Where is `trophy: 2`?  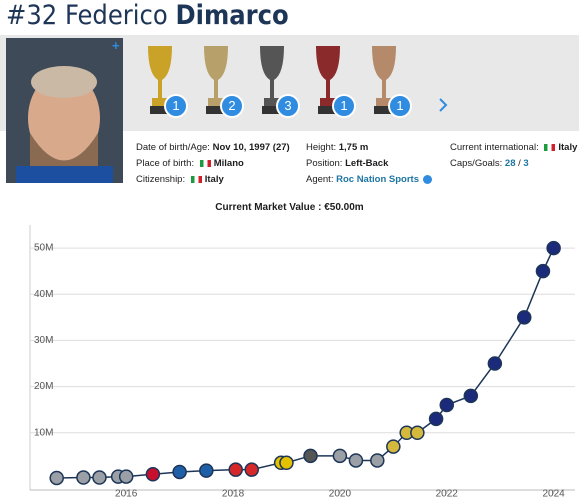 trophy: 2 is located at coordinates (219, 80).